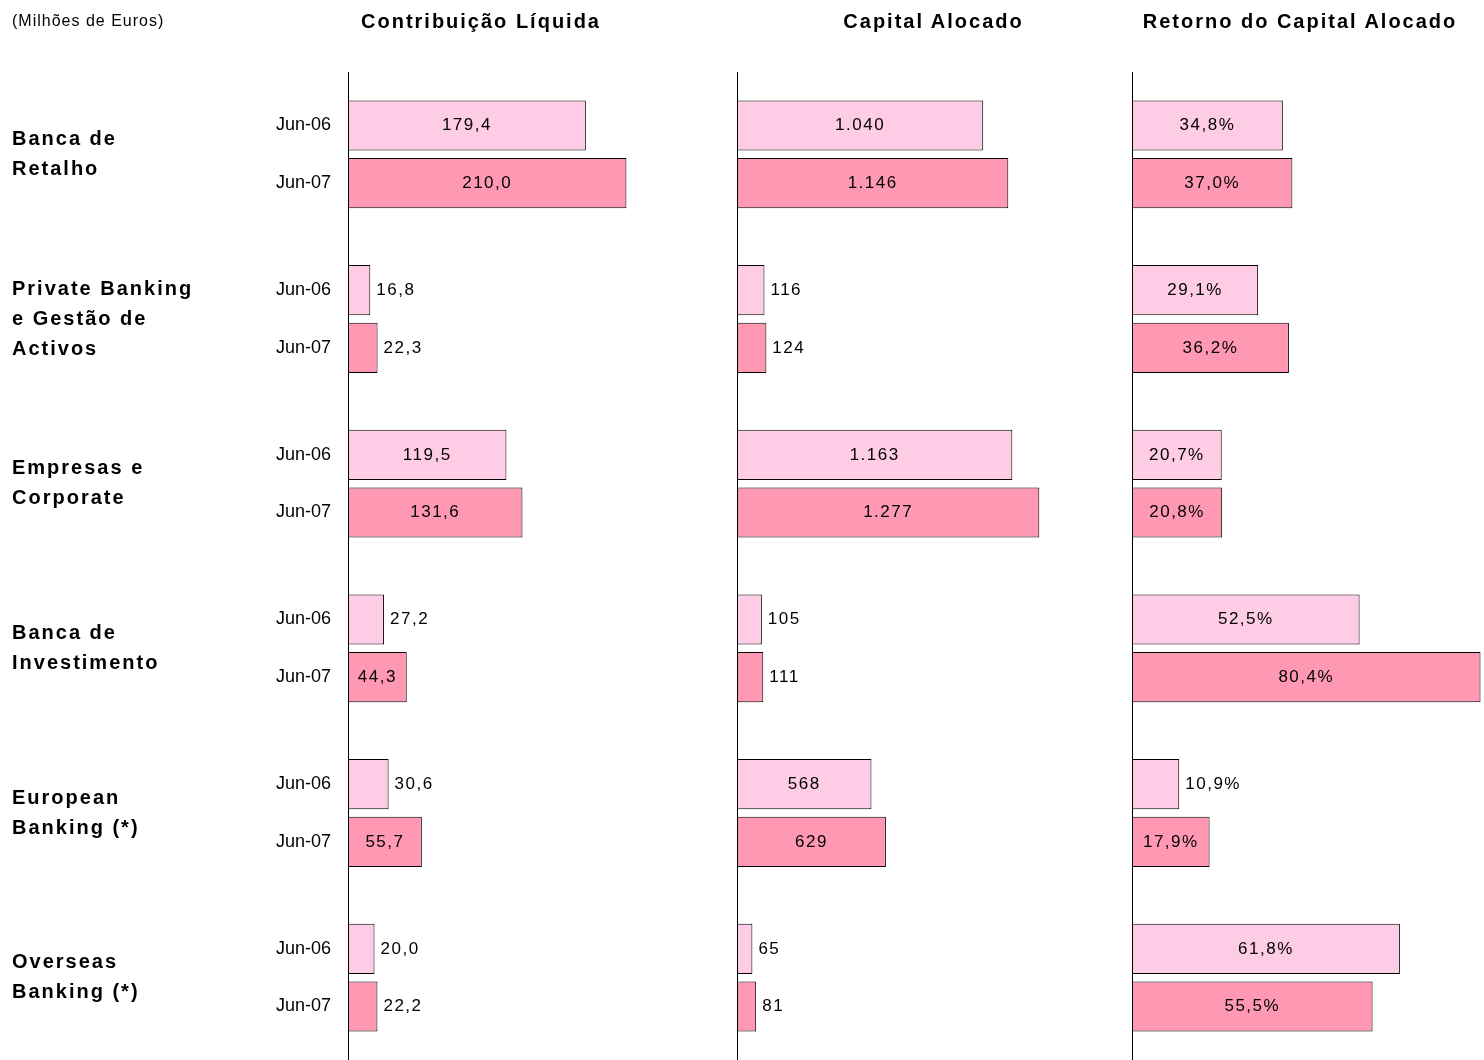  Describe the element at coordinates (481, 20) in the screenshot. I see `chart-title: Contribuição Líquida` at that location.